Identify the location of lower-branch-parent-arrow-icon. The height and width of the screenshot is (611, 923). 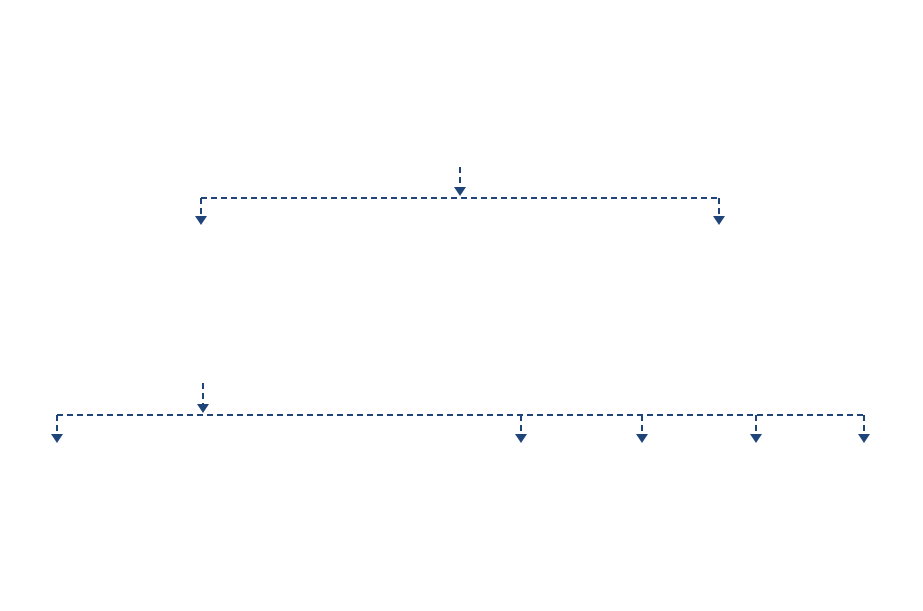
(203, 408).